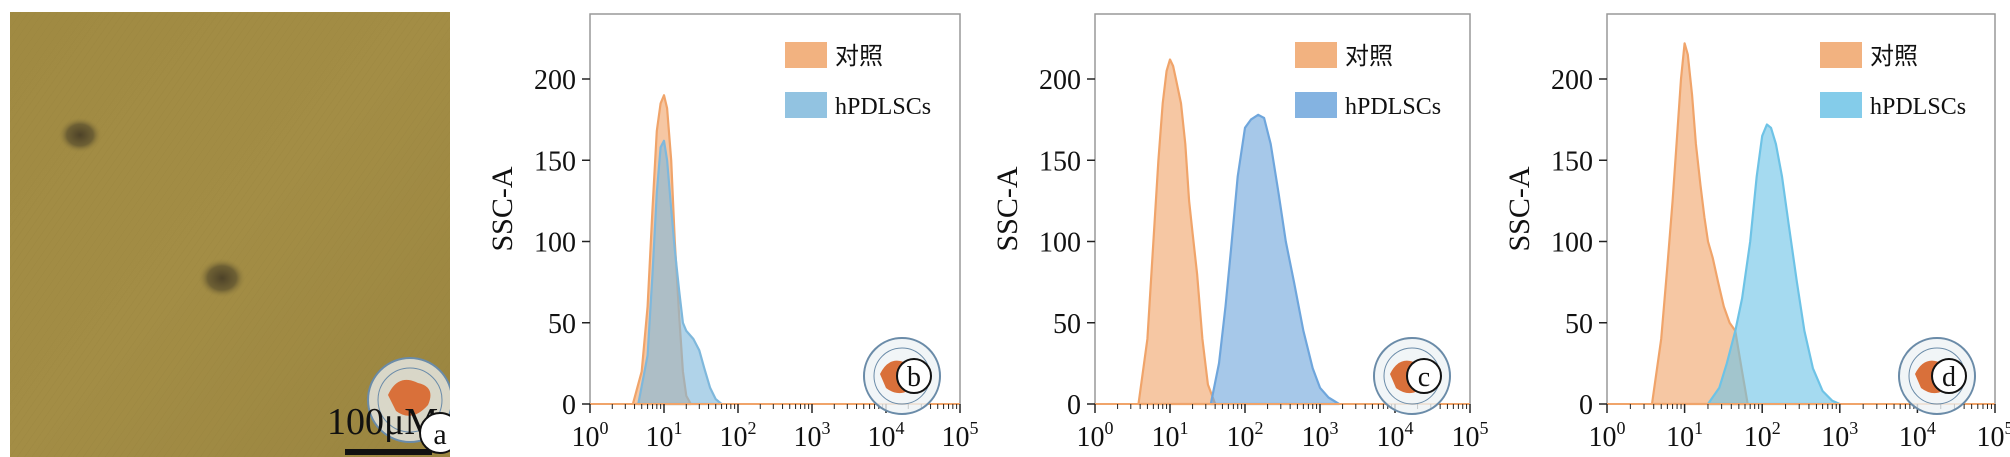 The image size is (2010, 457). Describe the element at coordinates (1177, 232) in the screenshot. I see `series-area-control` at that location.